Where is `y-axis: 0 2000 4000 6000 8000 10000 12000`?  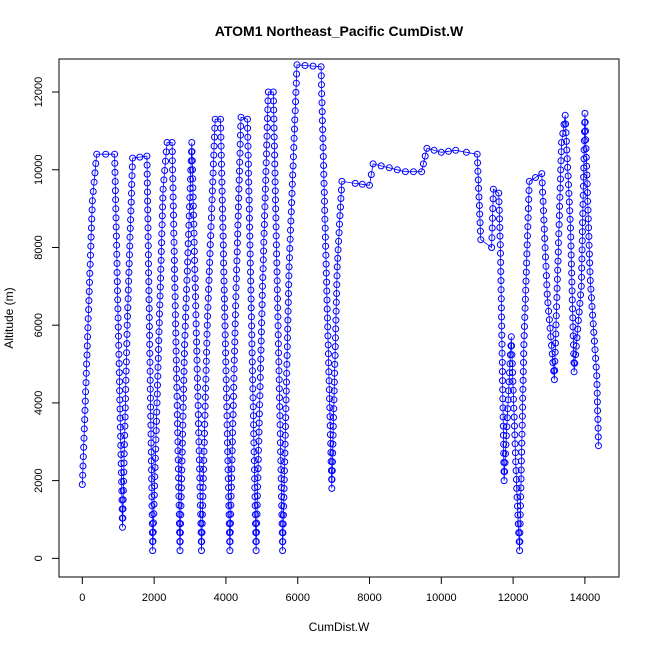 y-axis: 0 2000 4000 6000 8000 10000 12000 is located at coordinates (46, 319).